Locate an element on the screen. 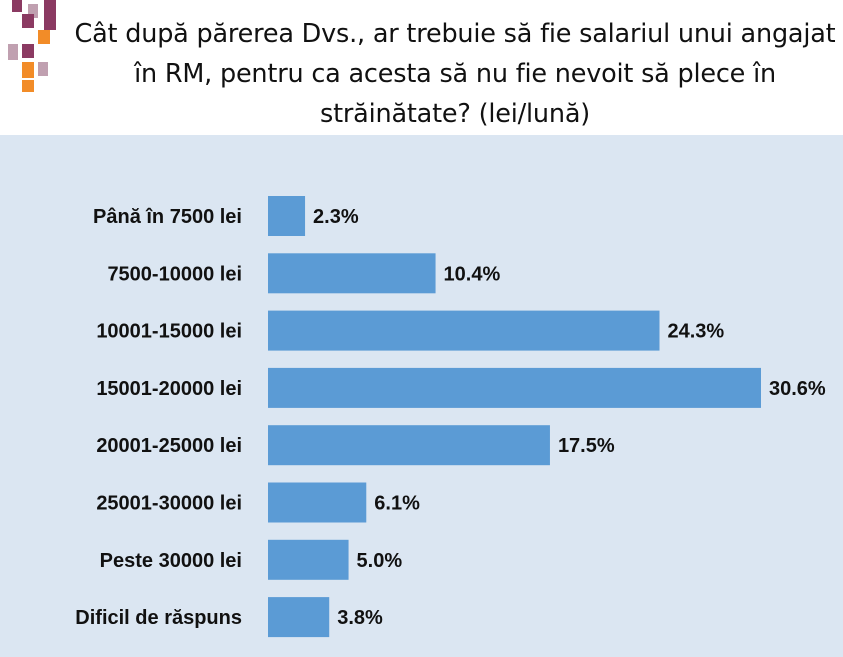 Image resolution: width=843 pixels, height=657 pixels. data-label: 30.6% is located at coordinates (797, 389).